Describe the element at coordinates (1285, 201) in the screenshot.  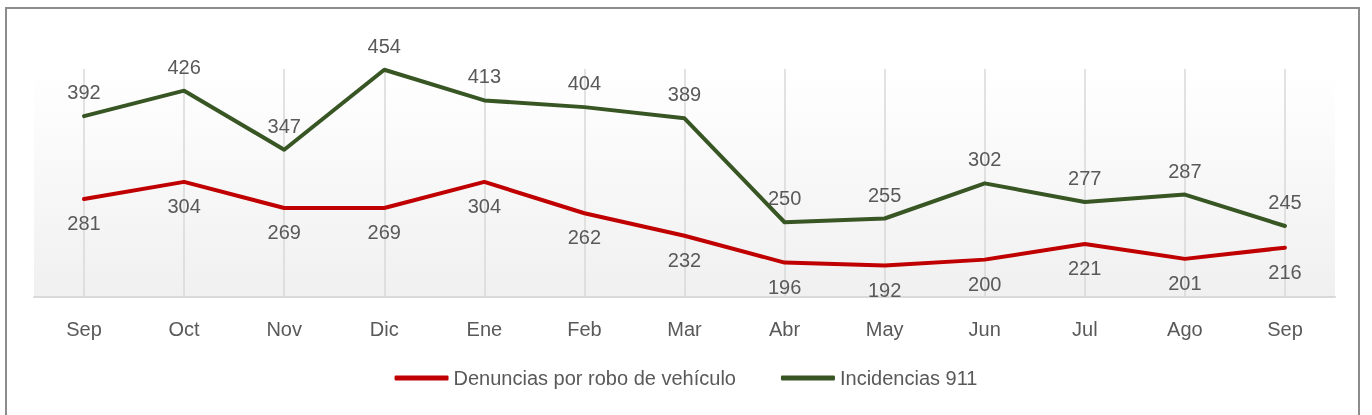
I see `data-label: 245` at that location.